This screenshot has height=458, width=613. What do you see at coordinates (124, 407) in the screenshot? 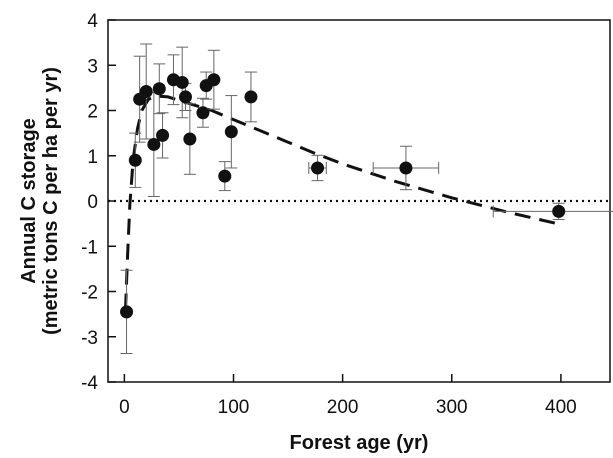
I see `x-tick-label-0: 0` at bounding box center [124, 407].